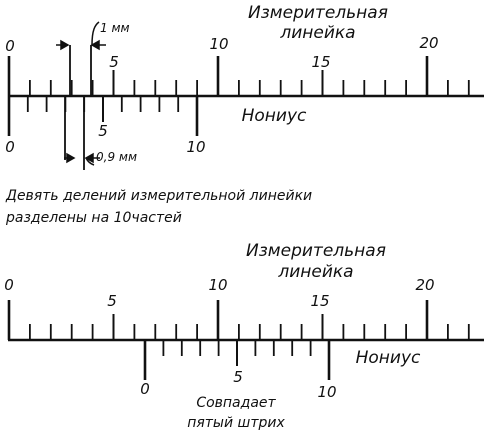 The width and height of the screenshot is (490, 436). Describe the element at coordinates (318, 13) in the screenshot. I see `top-ruler-title-line1: Измерительная` at that location.